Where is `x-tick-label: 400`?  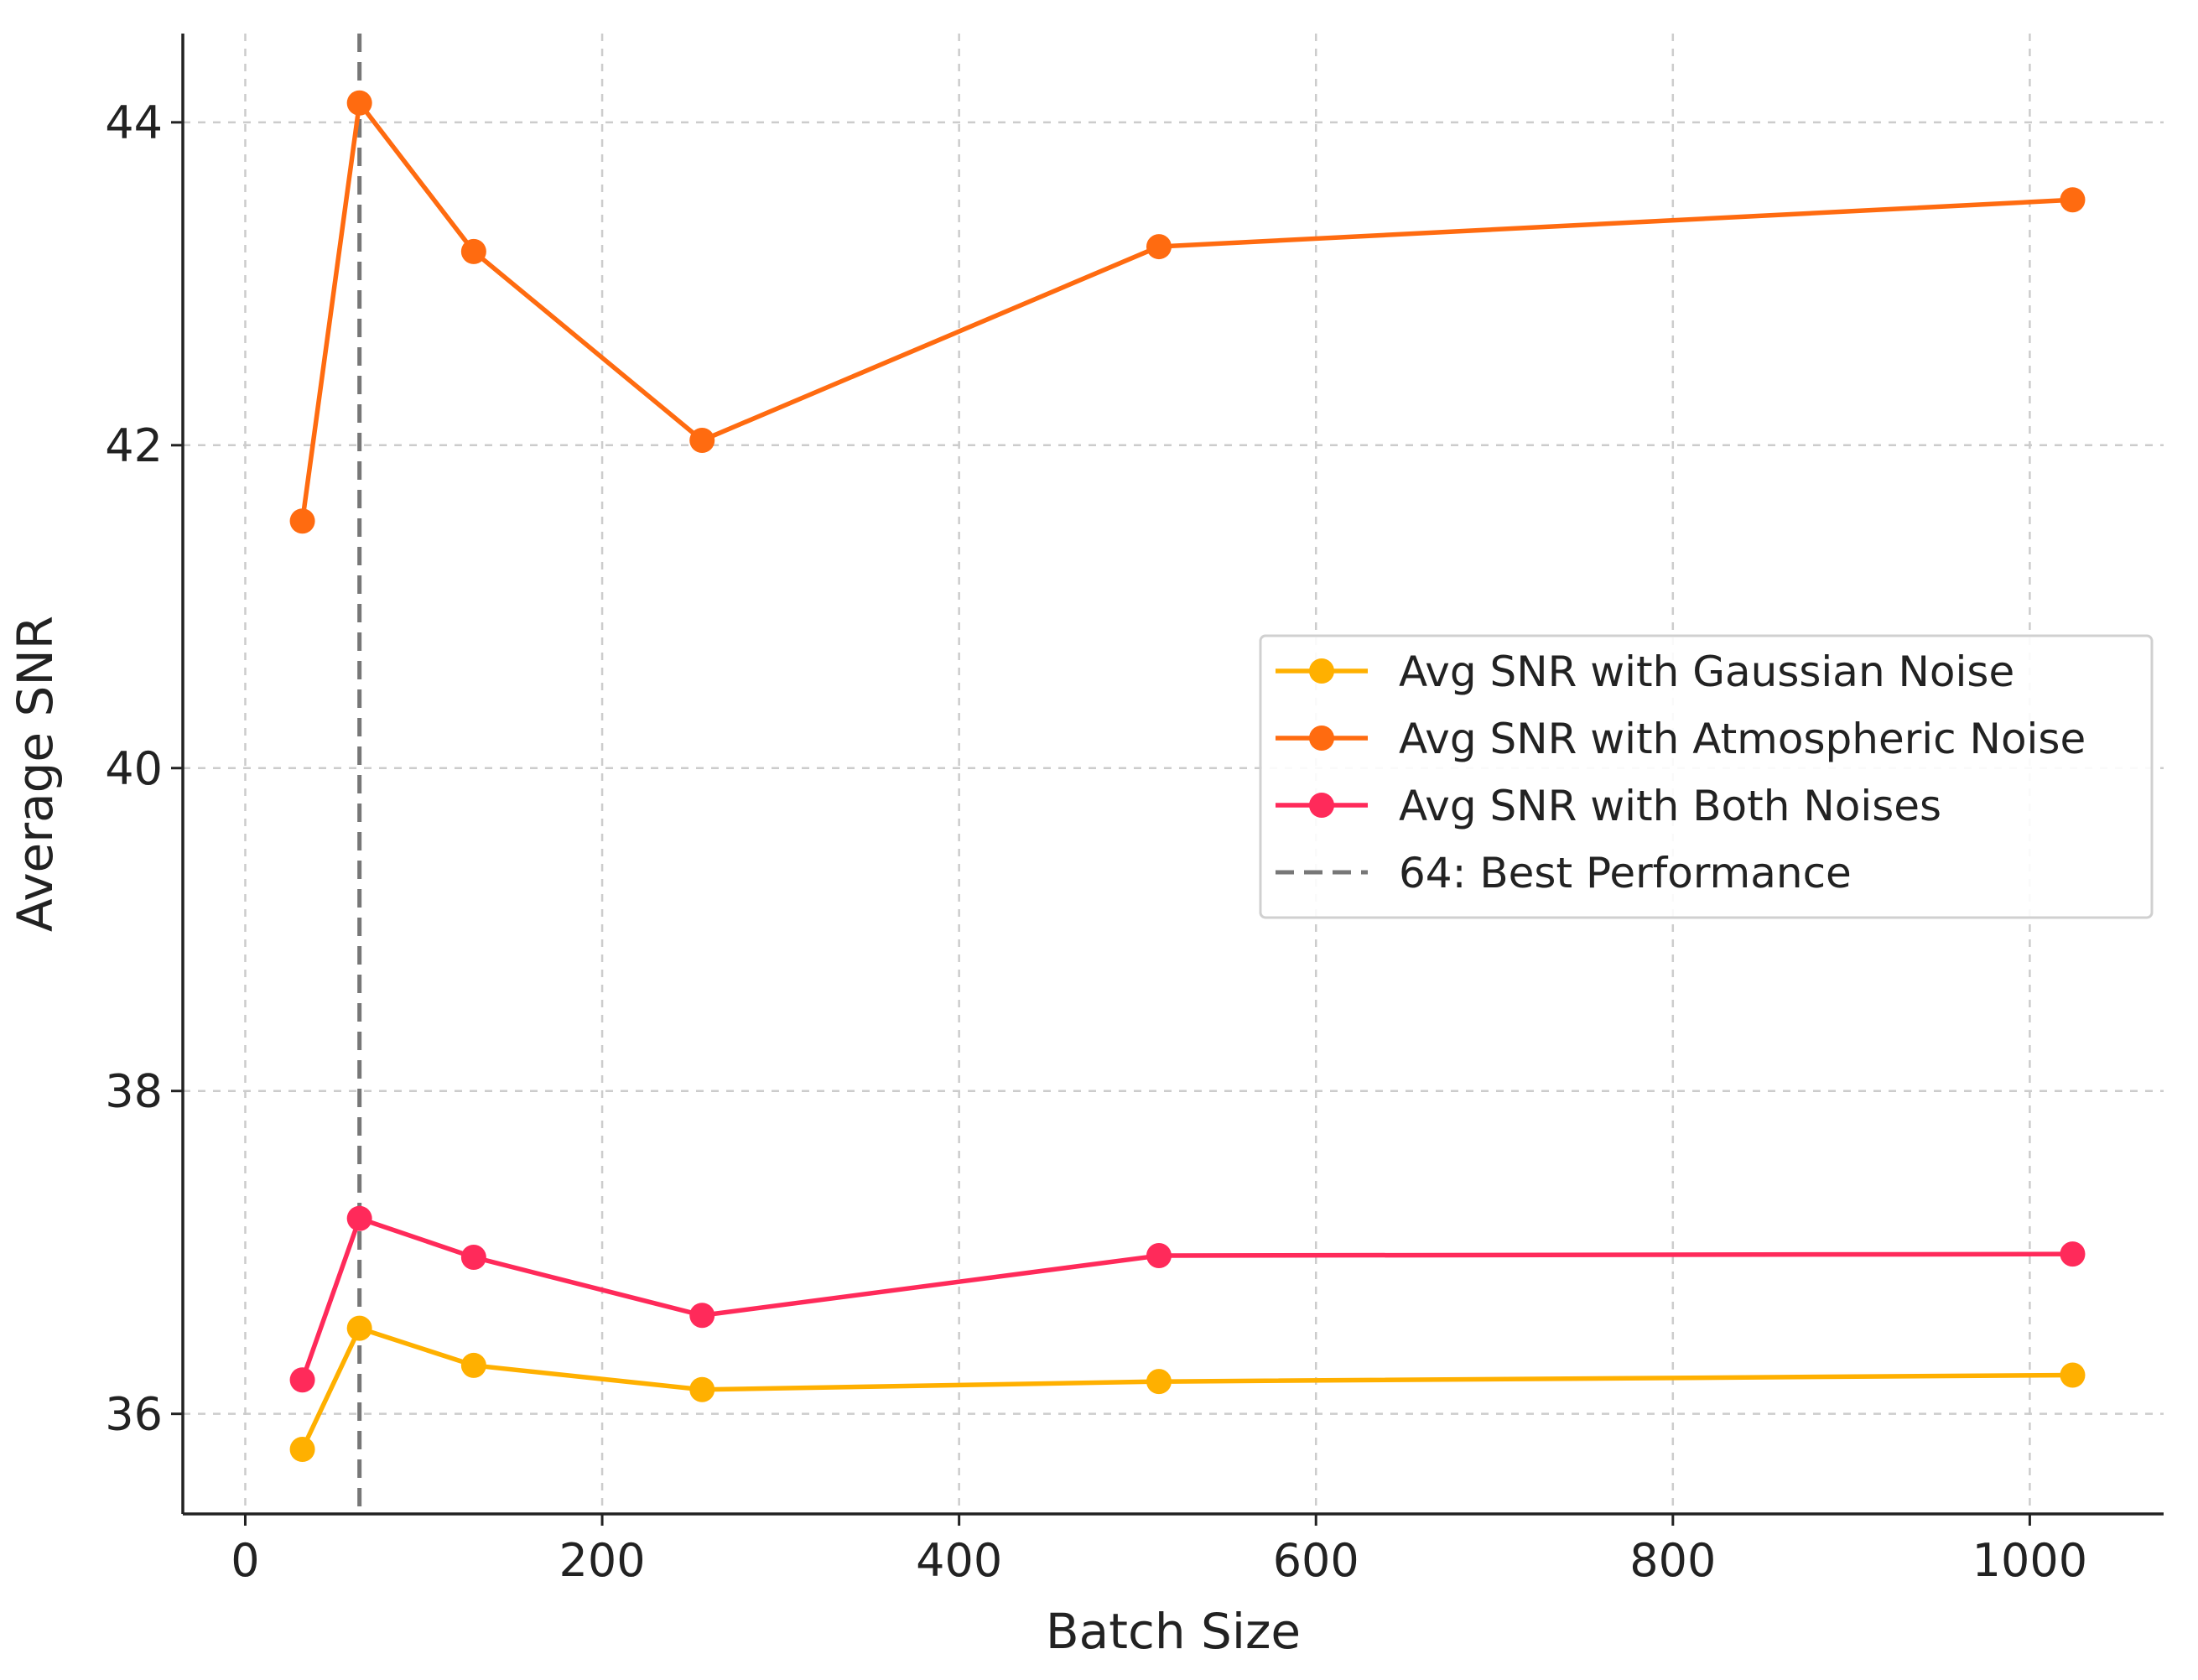 x-tick-label: 400 is located at coordinates (959, 1560).